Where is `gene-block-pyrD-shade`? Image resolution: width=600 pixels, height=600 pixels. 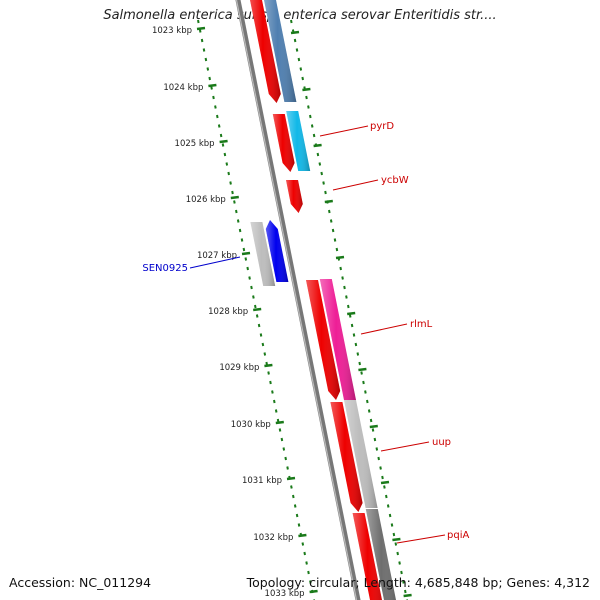
gene-block-pyrD-shade is located at coordinates (283, 143).